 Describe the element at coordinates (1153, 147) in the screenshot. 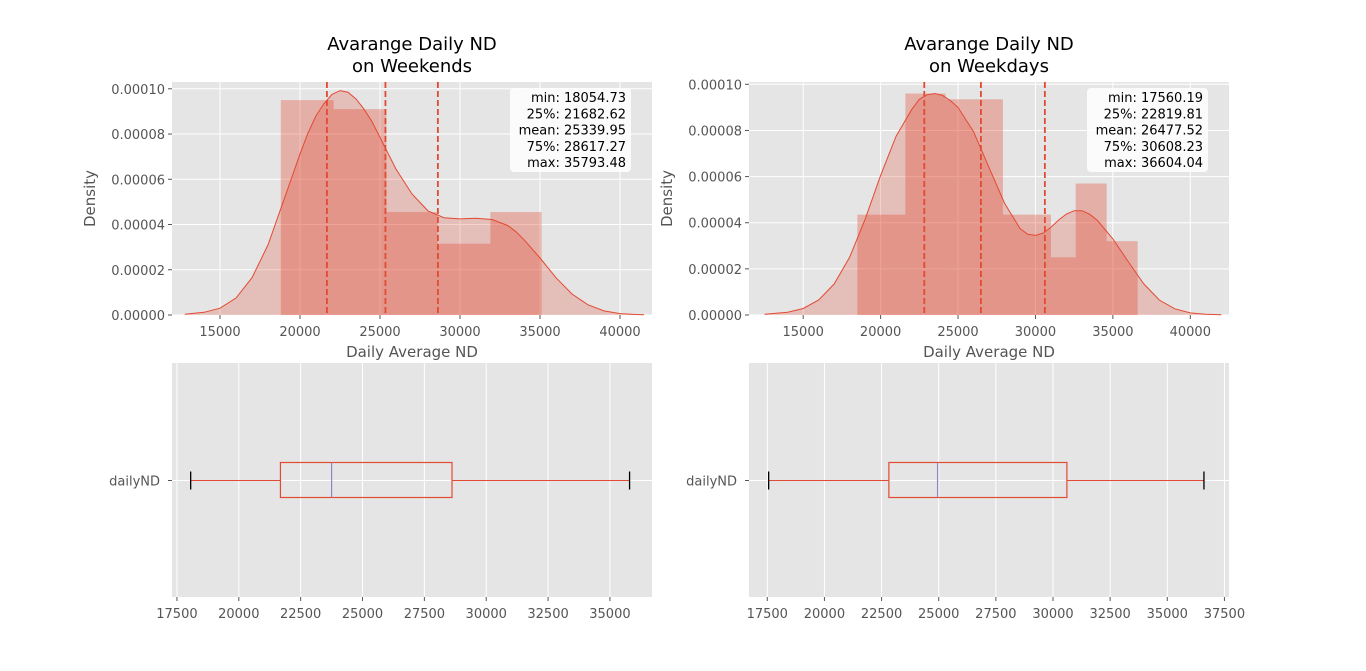

I see `stats-box-line: 75%: 30608.23` at that location.